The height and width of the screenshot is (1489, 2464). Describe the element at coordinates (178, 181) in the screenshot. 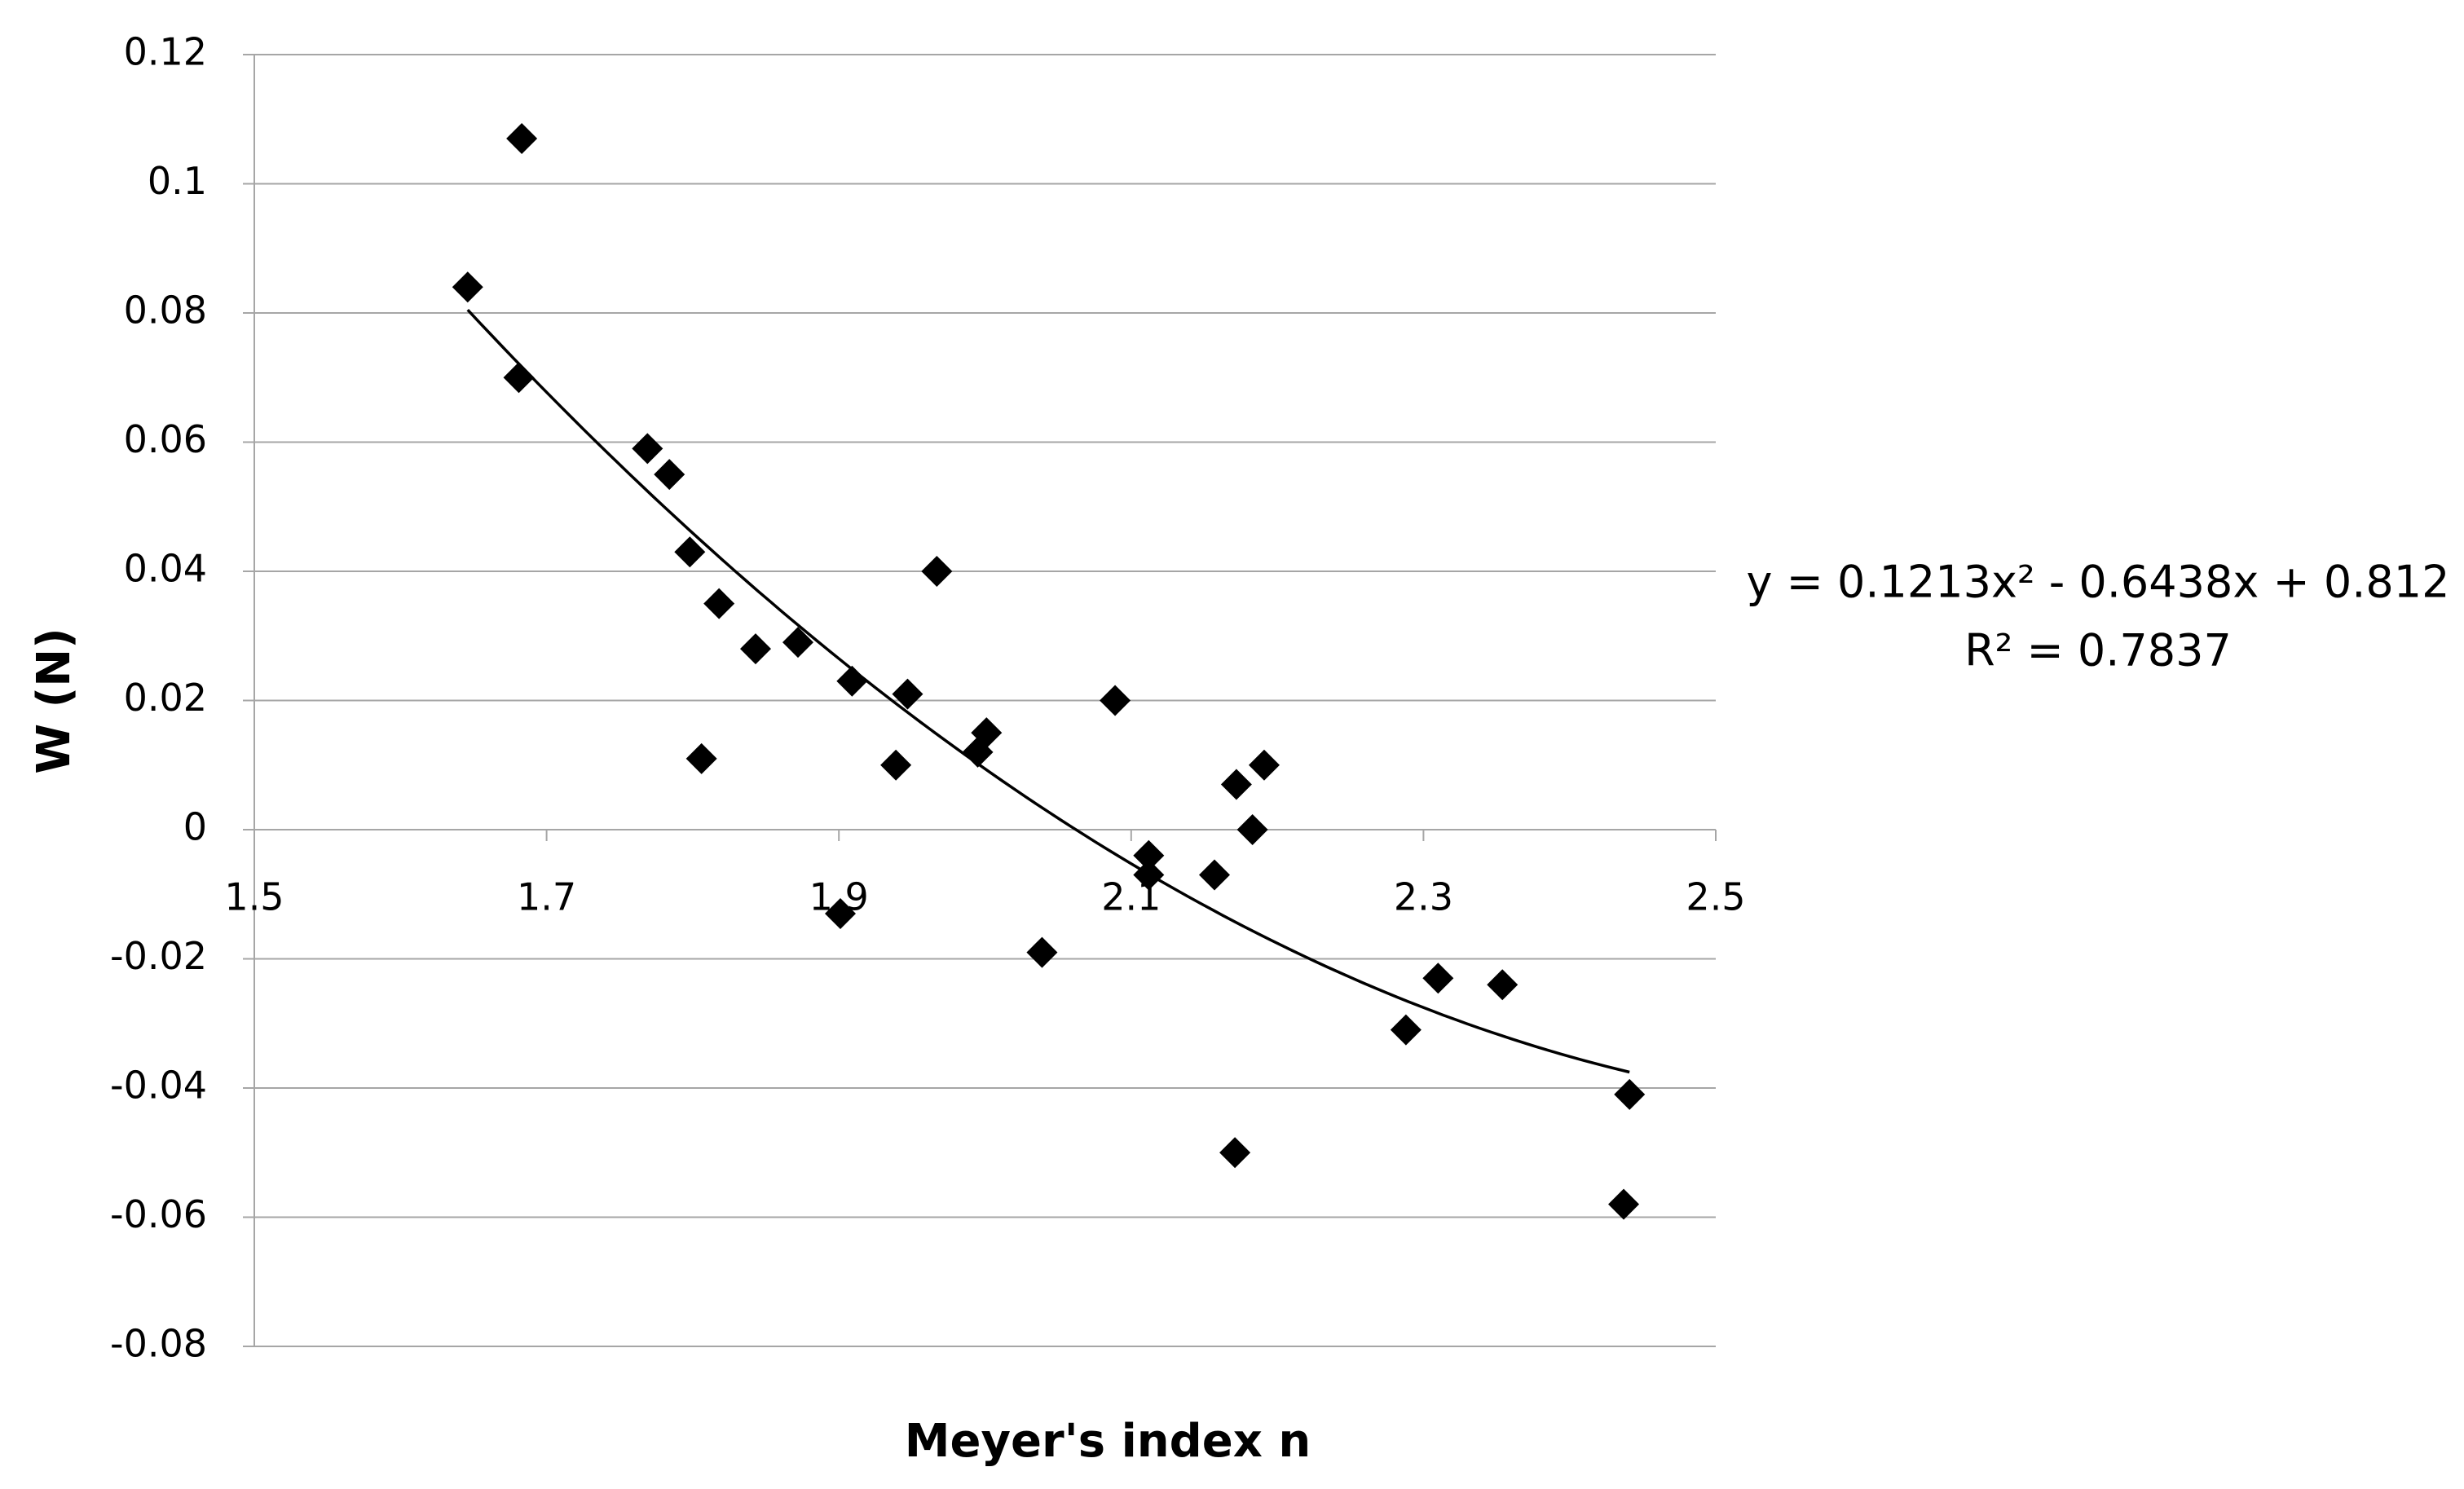

I see `y-tick-label: 0.1` at that location.